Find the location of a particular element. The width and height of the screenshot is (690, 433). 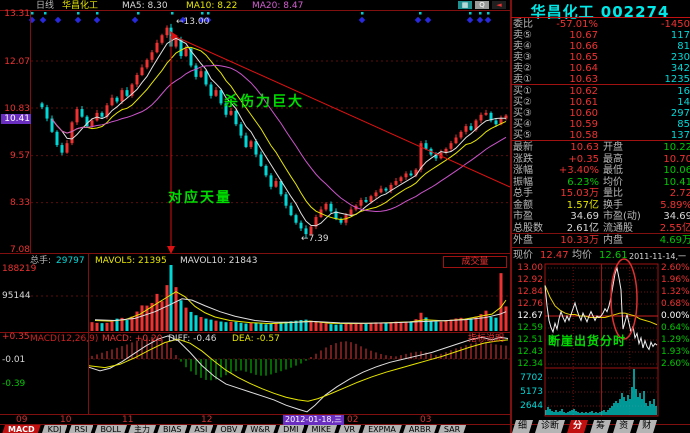

peak-price-callout: ←13.00 is located at coordinates (193, 22).